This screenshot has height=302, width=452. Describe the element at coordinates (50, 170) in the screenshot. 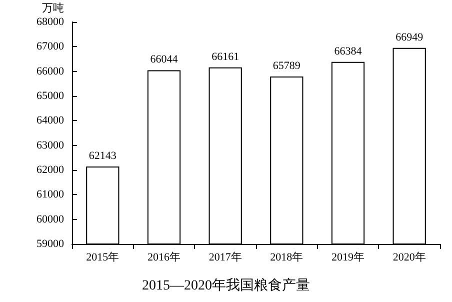

I see `y-tick-label: 62000` at that location.